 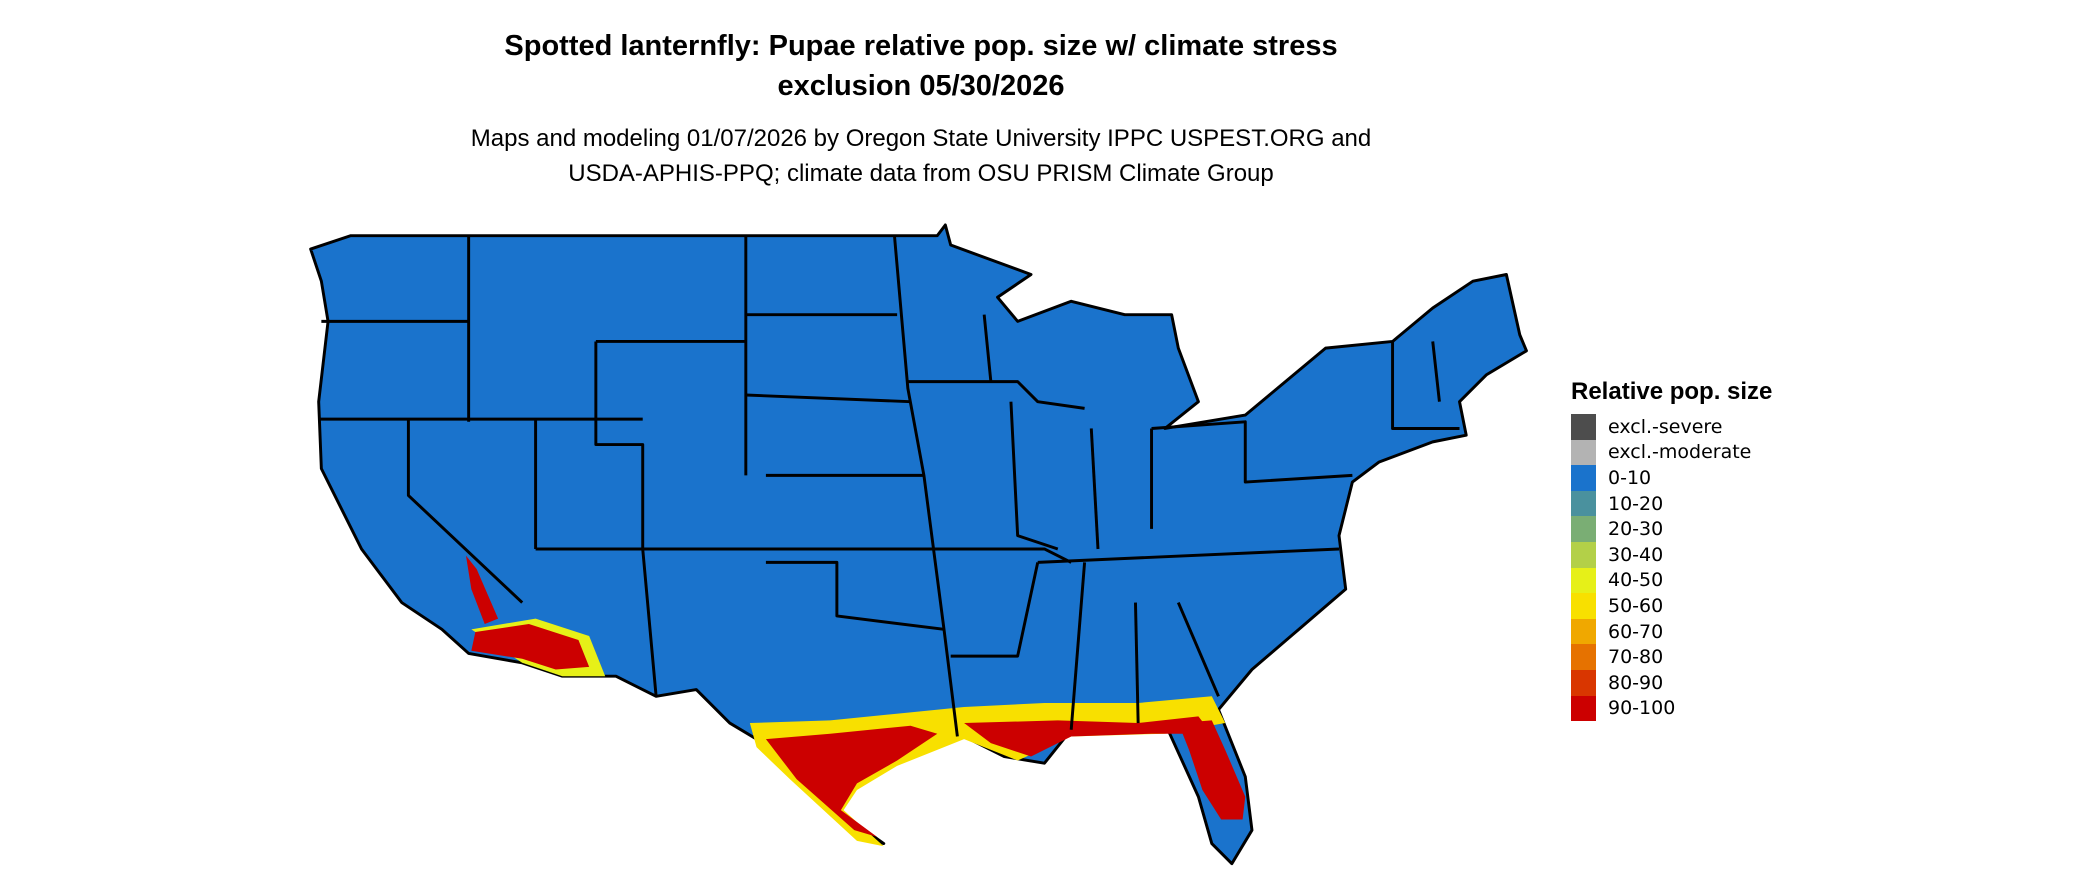 What do you see at coordinates (1636, 682) in the screenshot?
I see `legend-label: 80-90` at bounding box center [1636, 682].